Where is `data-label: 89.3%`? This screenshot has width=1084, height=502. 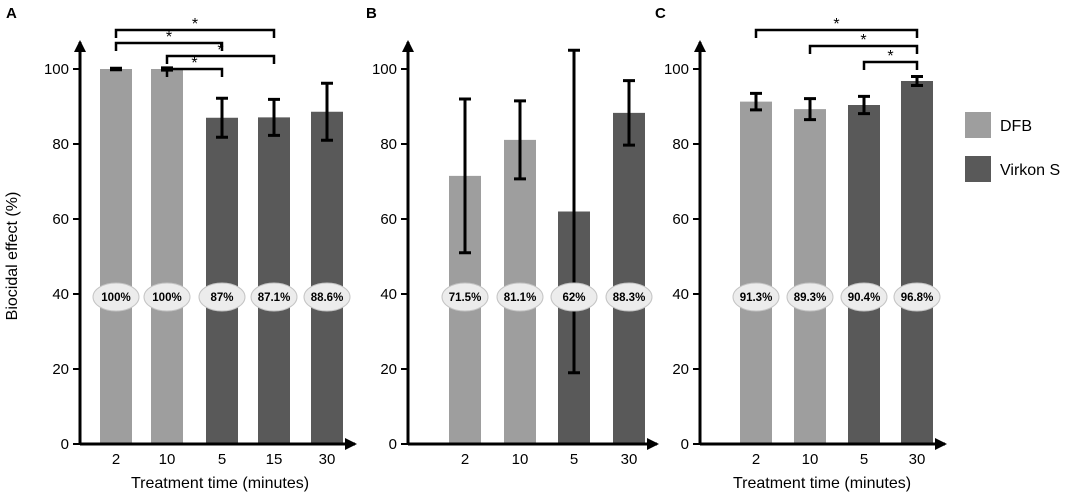
data-label: 89.3% is located at coordinates (810, 298).